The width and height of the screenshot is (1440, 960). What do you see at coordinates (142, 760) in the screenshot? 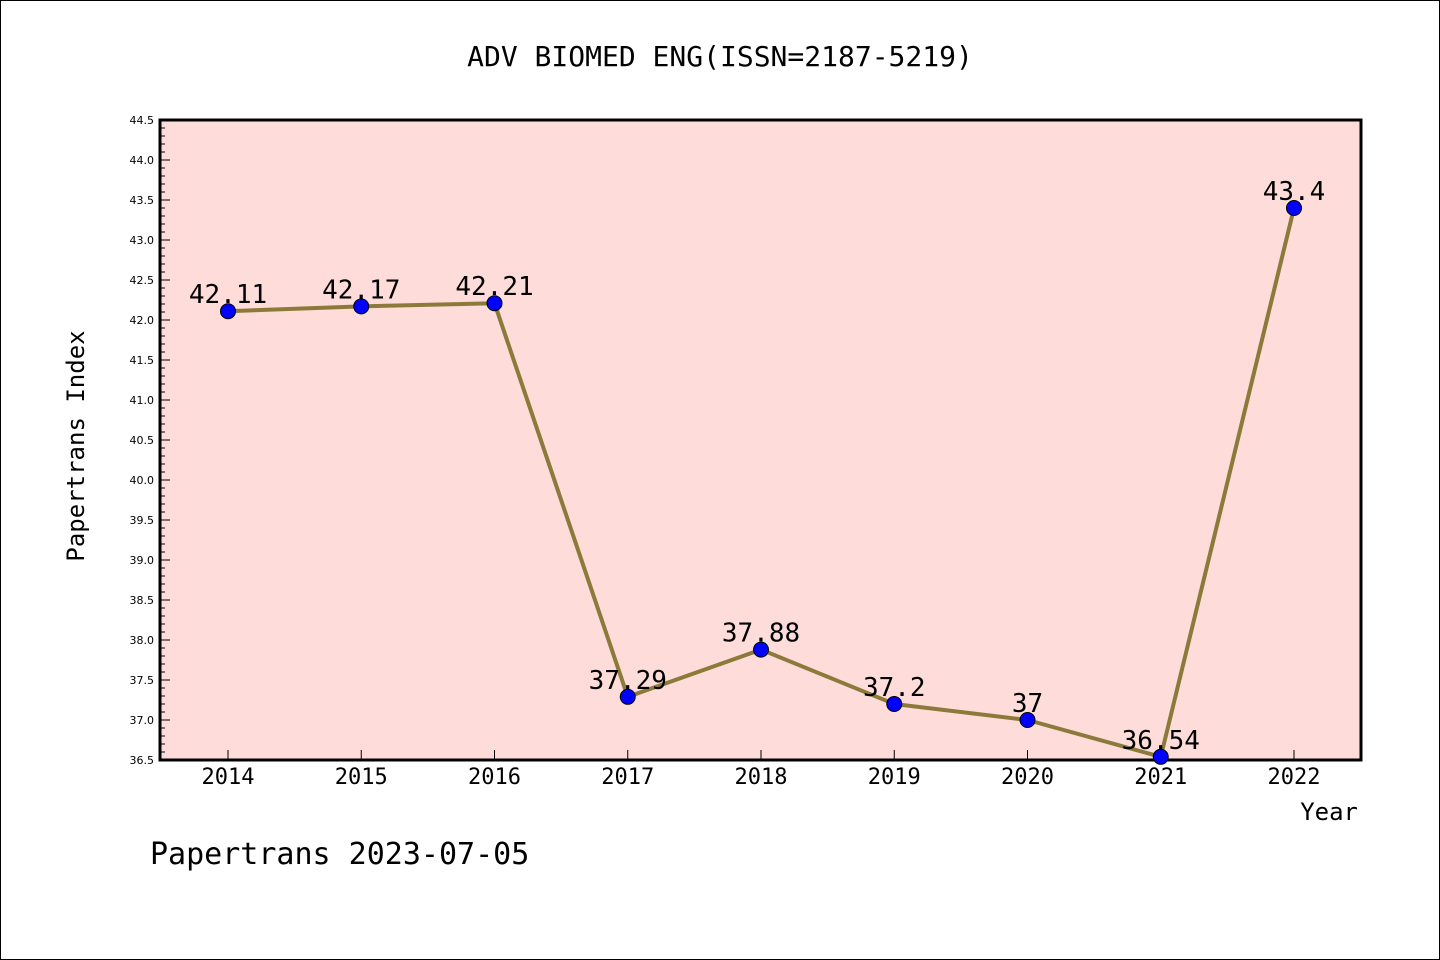
I see `y-tick-label: 36.5` at bounding box center [142, 760].